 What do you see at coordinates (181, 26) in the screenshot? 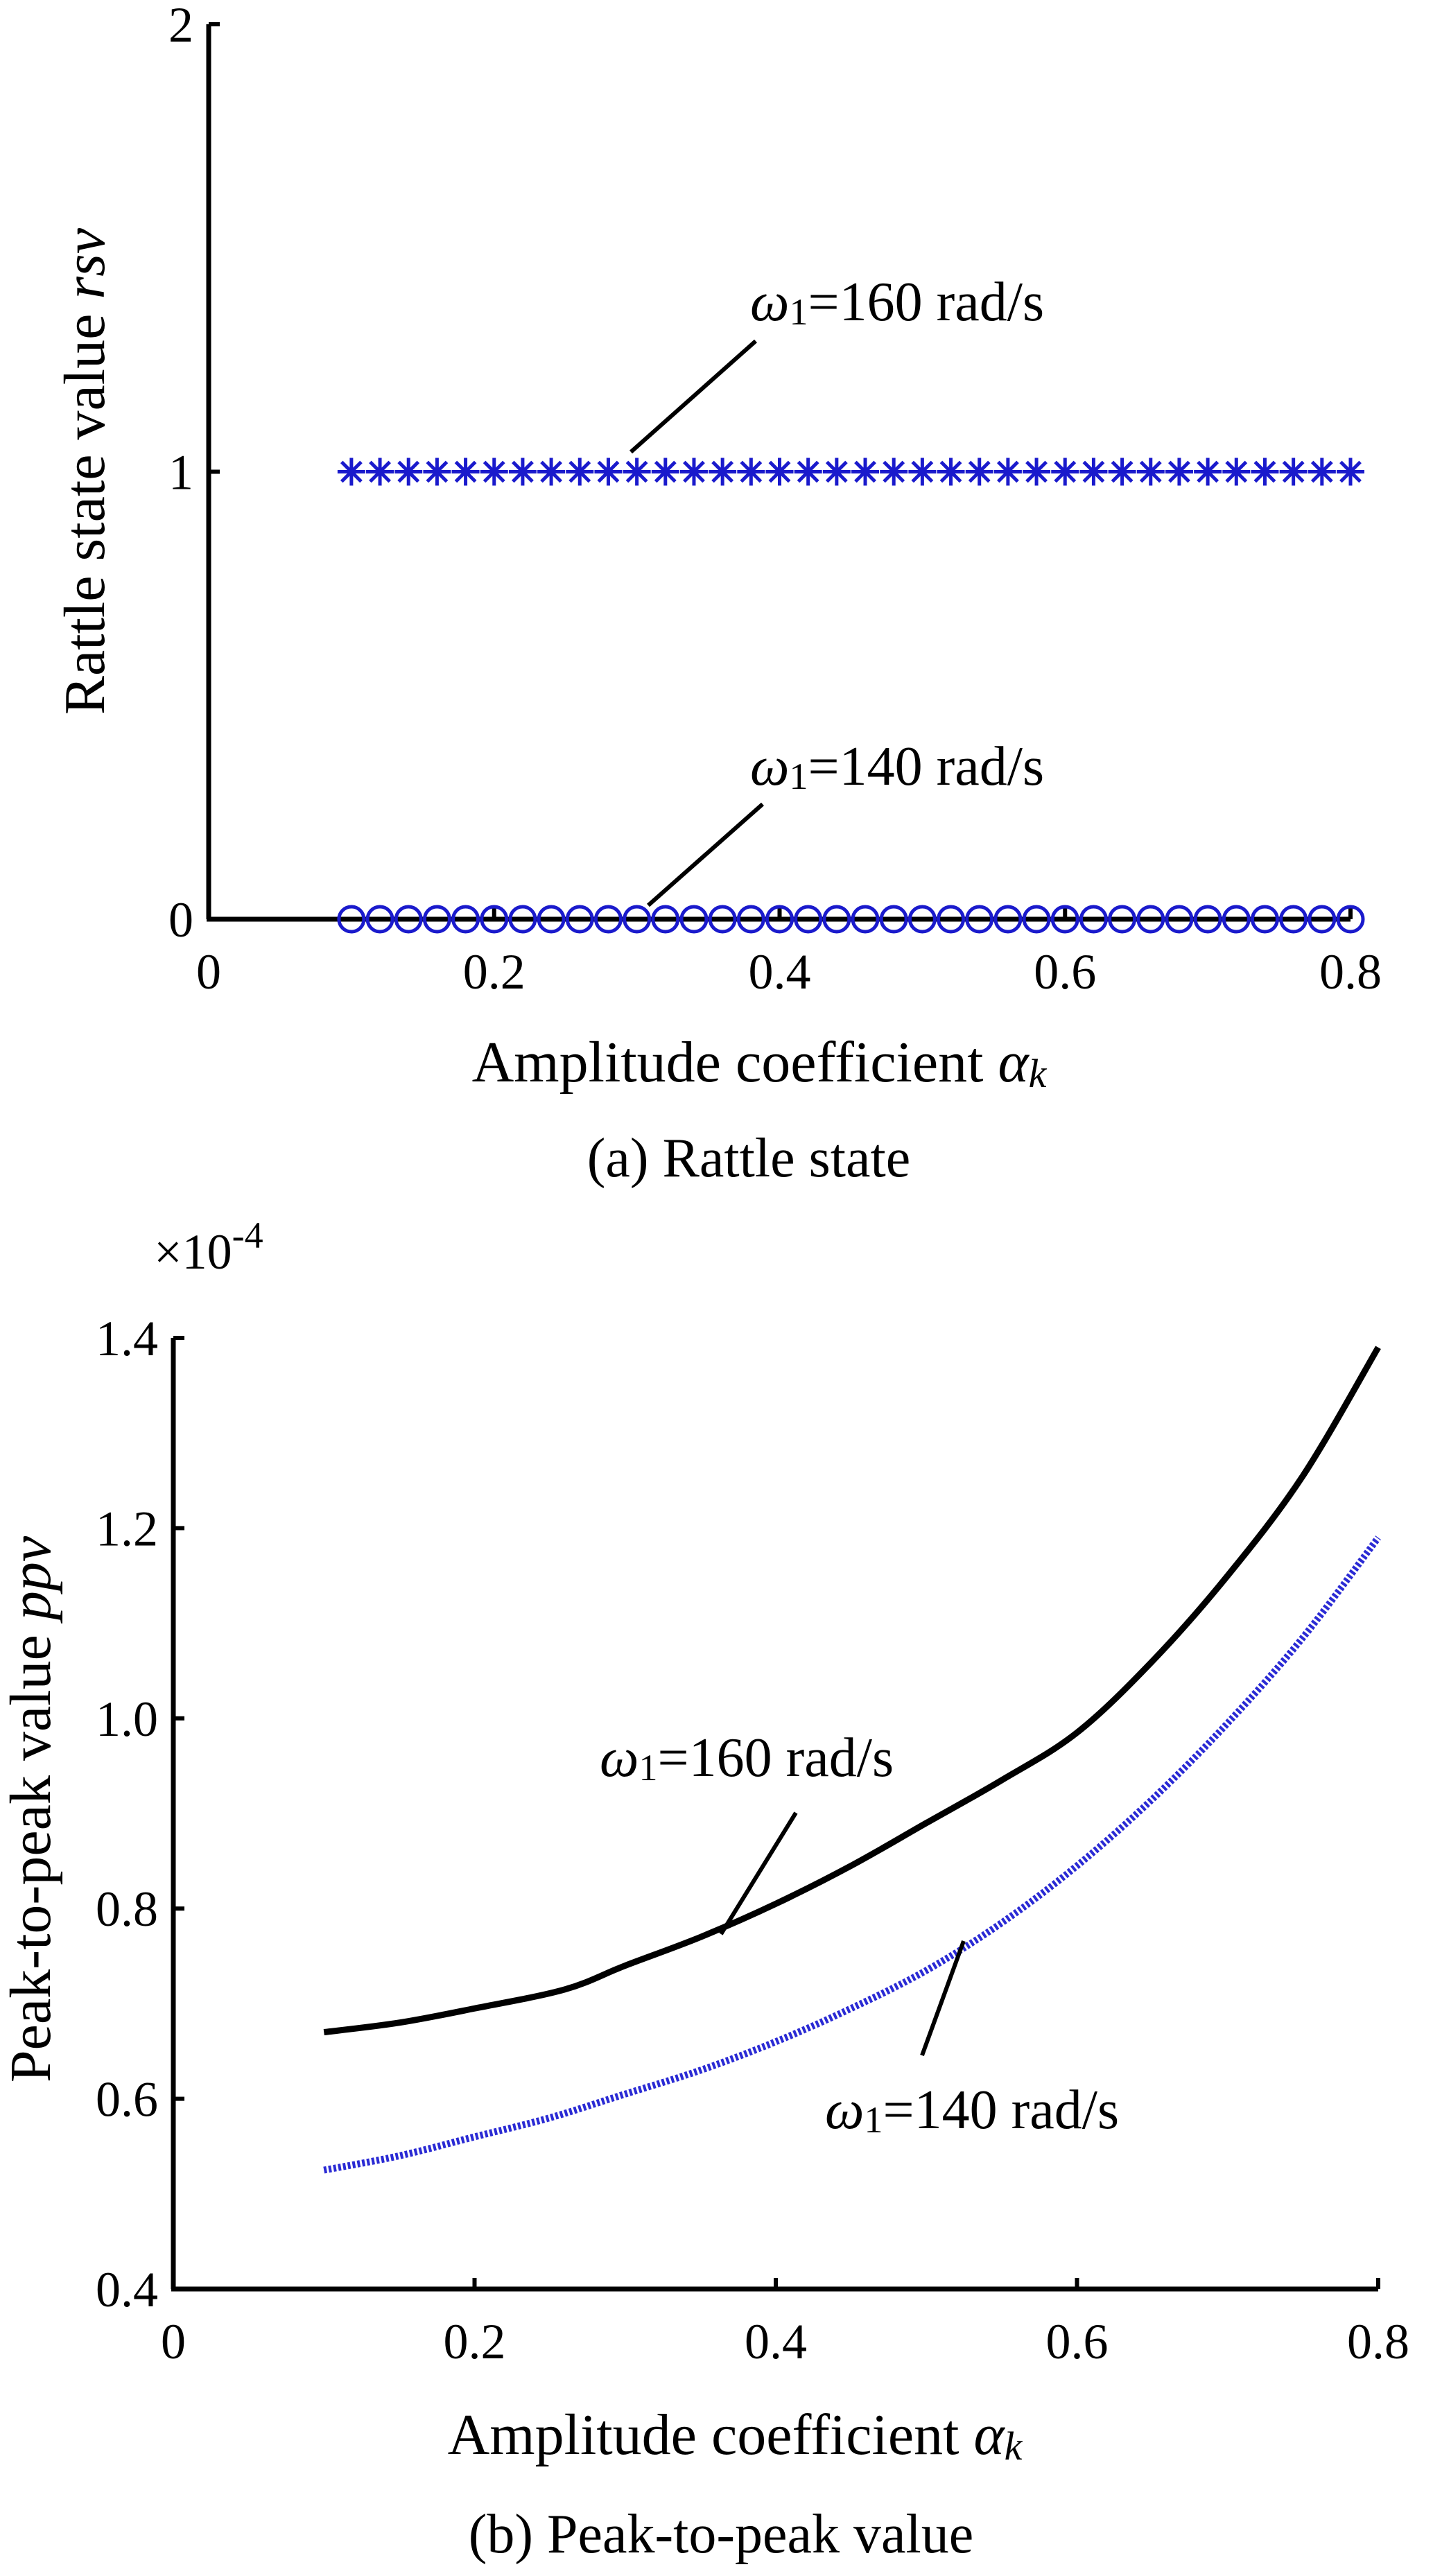
I see `panel-a-y-tick-label: 2` at bounding box center [181, 26].